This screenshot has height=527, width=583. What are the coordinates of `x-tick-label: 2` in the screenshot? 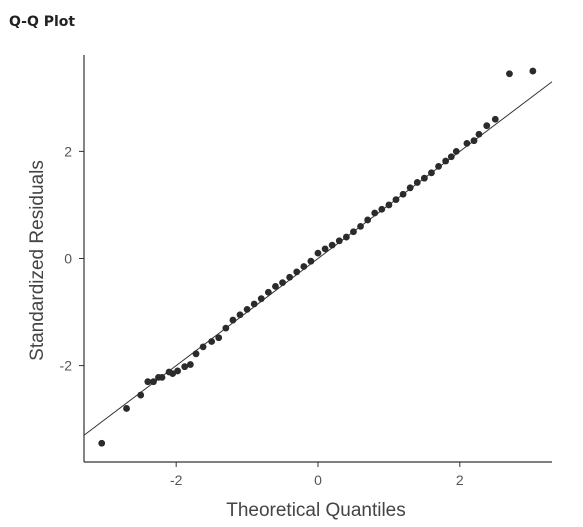 It's located at (460, 480).